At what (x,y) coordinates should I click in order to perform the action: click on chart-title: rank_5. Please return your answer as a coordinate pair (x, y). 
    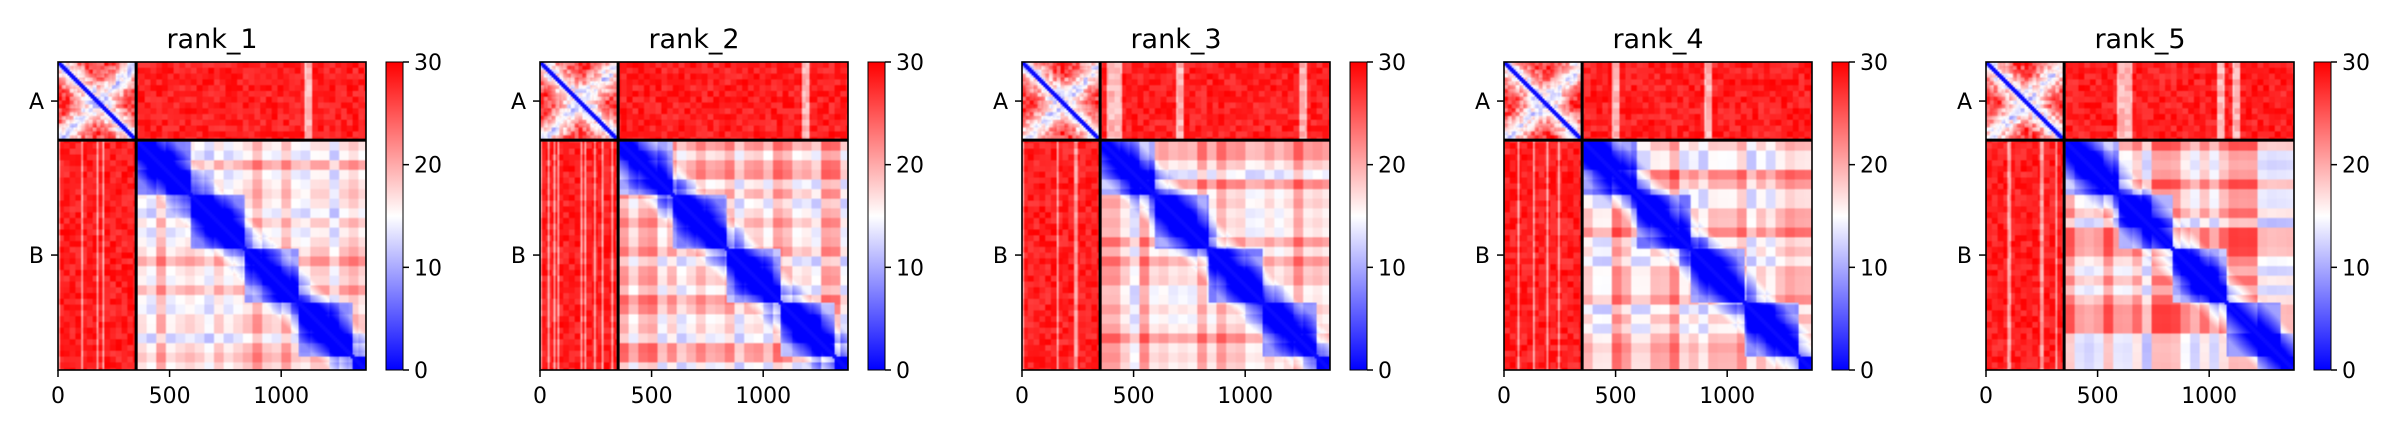
    Looking at the image, I should click on (2139, 39).